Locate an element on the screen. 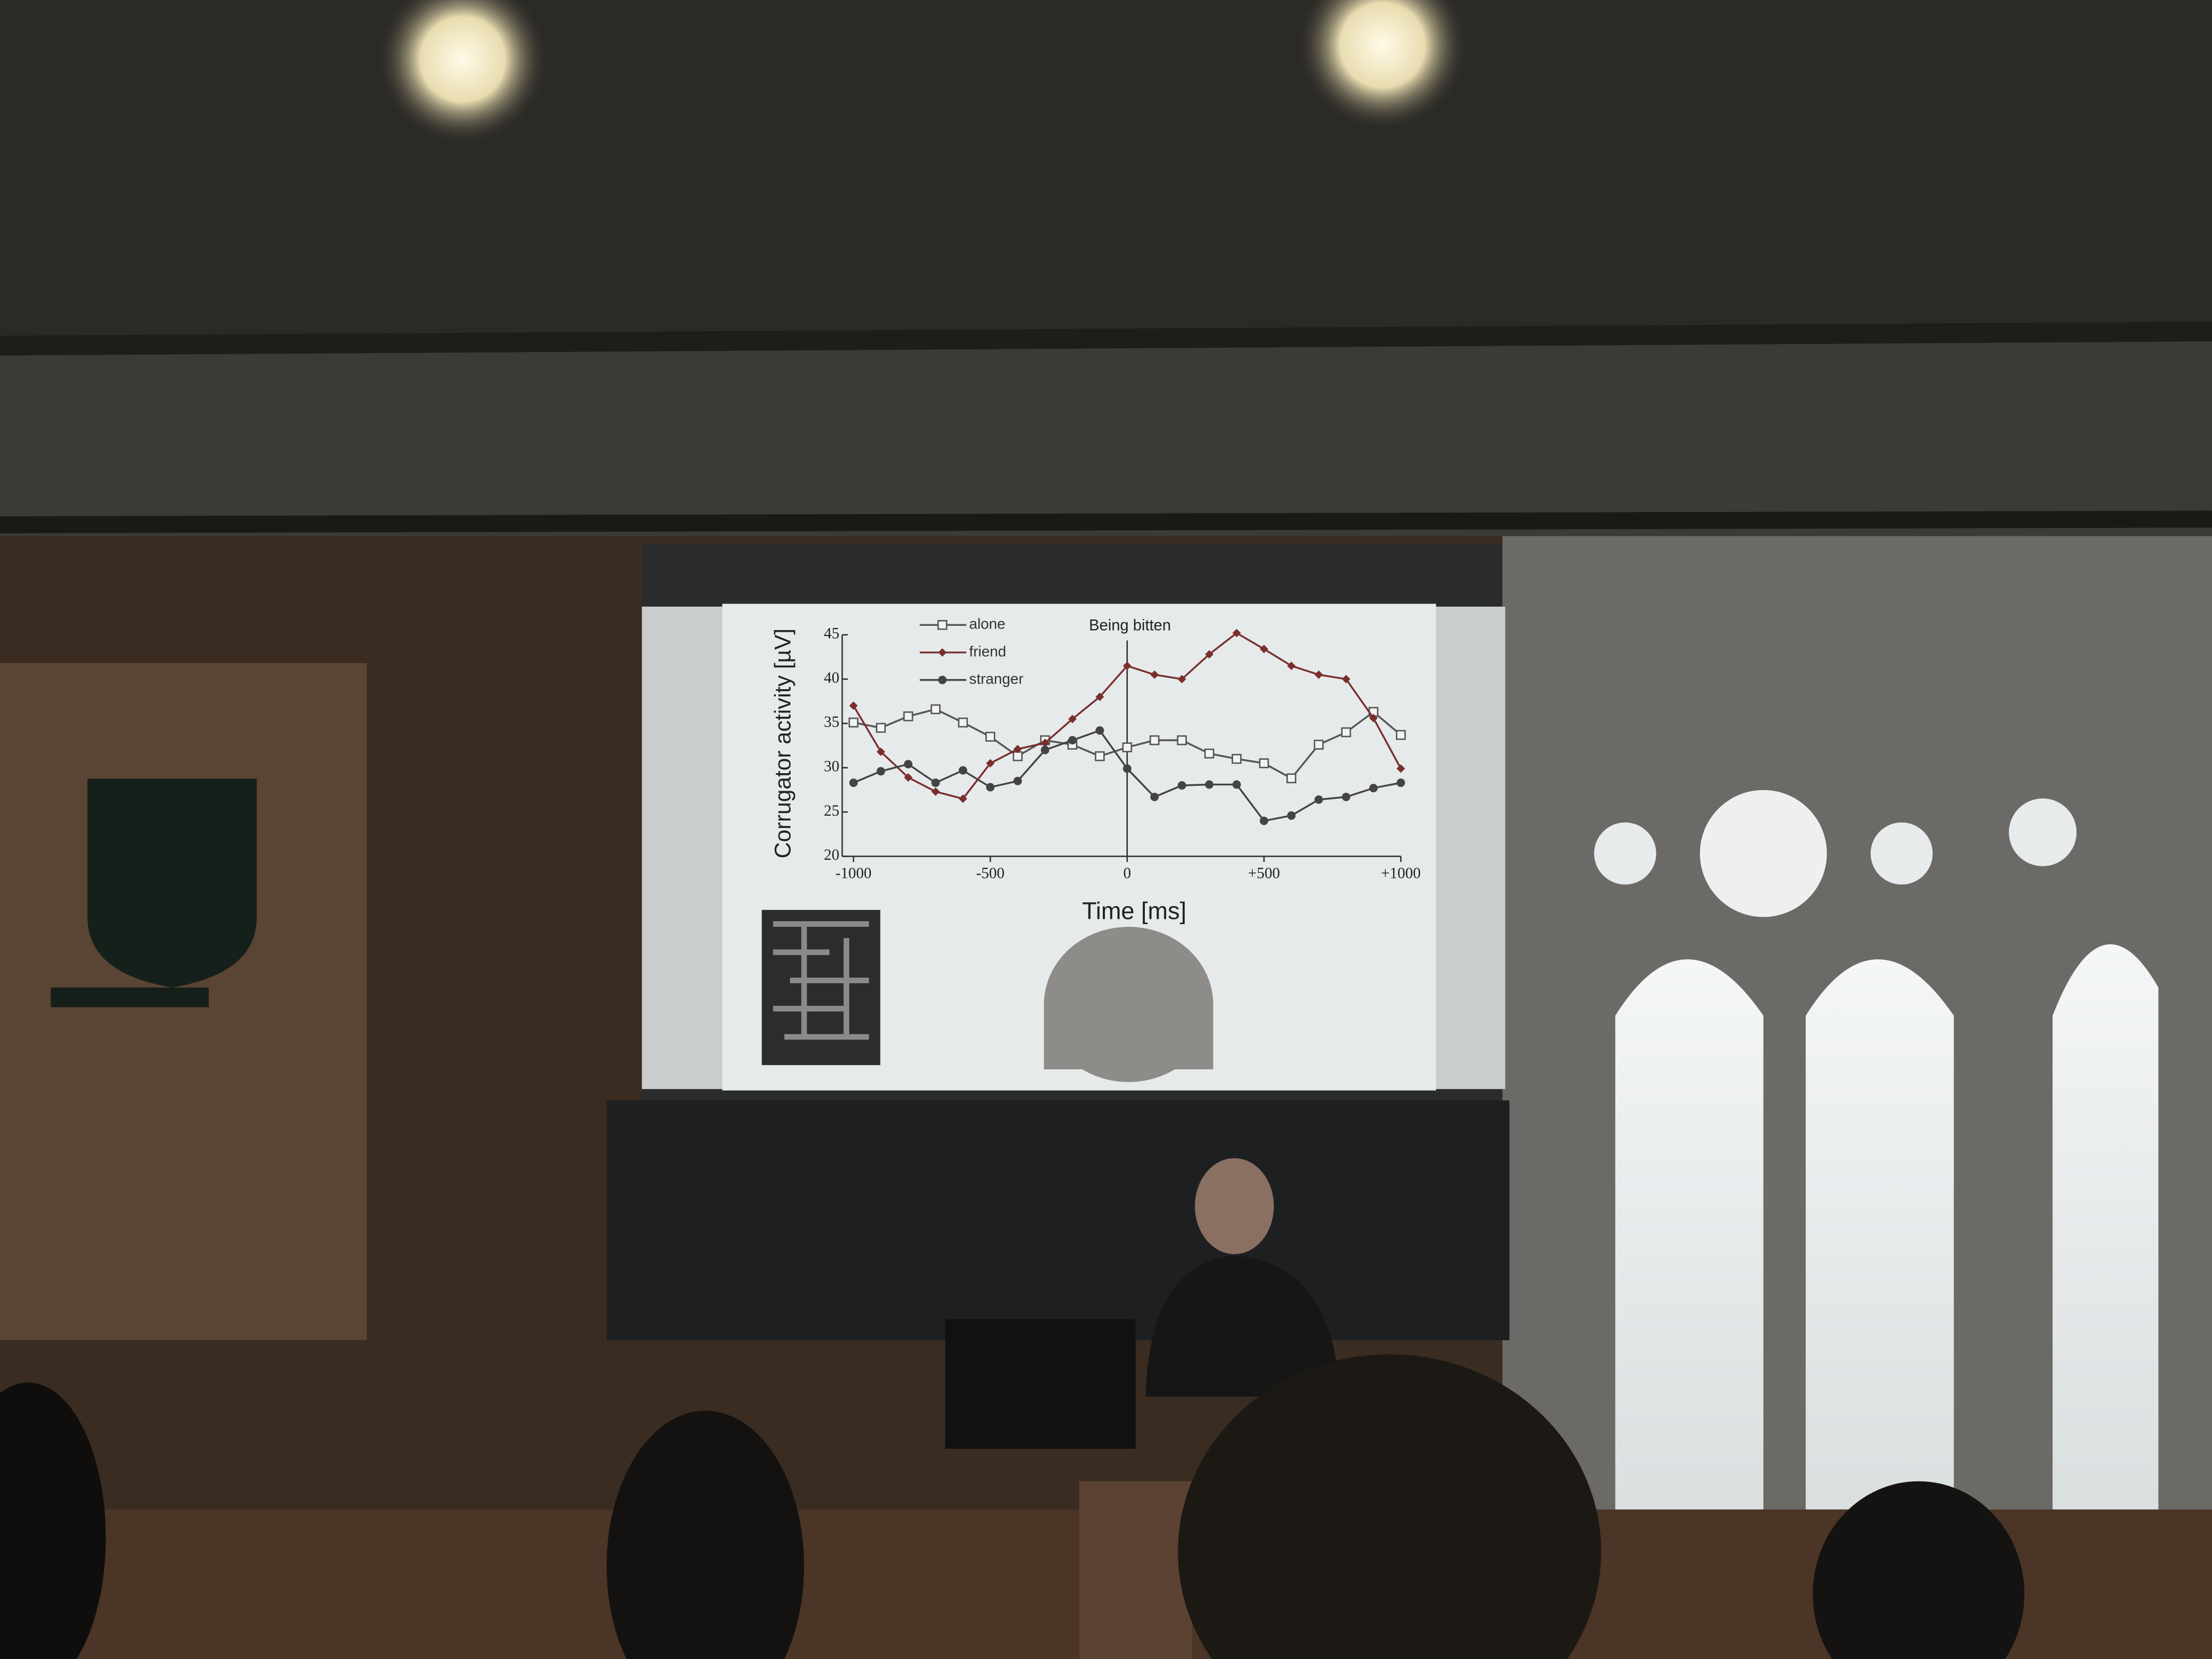  face-photo is located at coordinates (1128, 1037).